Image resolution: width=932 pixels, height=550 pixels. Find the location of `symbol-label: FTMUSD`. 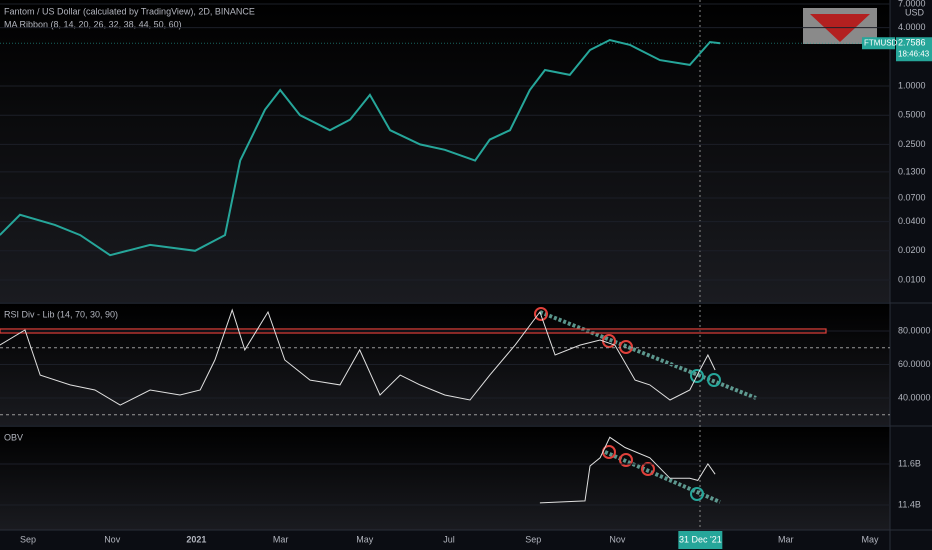

symbol-label: FTMUSD is located at coordinates (881, 42).